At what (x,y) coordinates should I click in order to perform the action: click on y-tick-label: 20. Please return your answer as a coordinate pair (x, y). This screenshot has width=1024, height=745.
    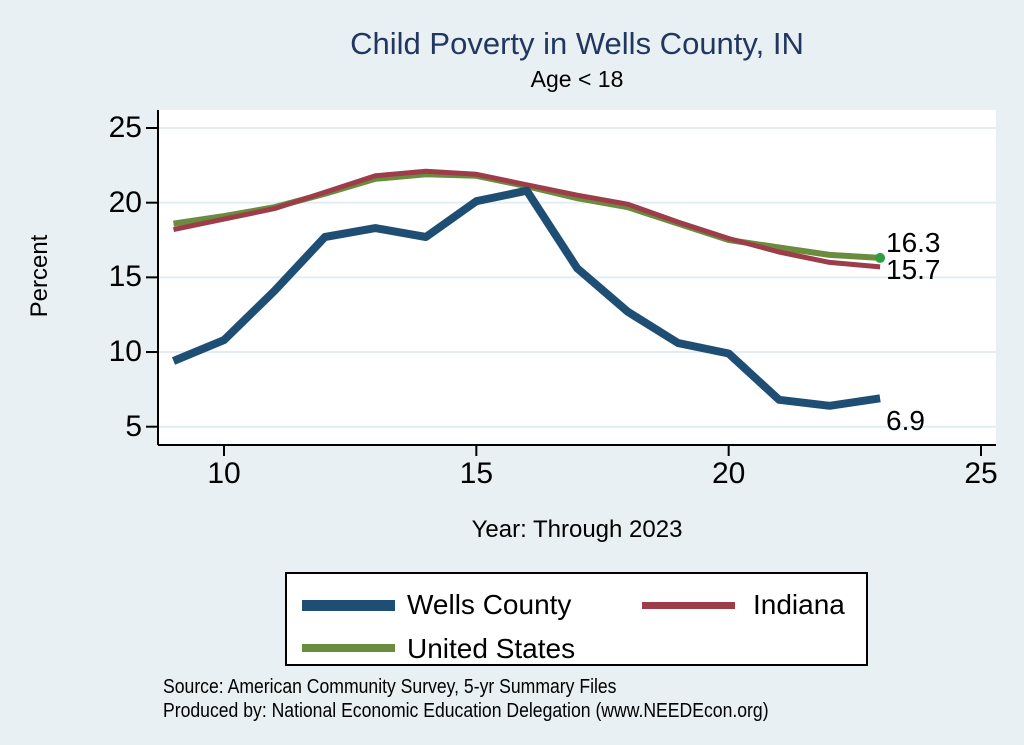
    Looking at the image, I should click on (125, 202).